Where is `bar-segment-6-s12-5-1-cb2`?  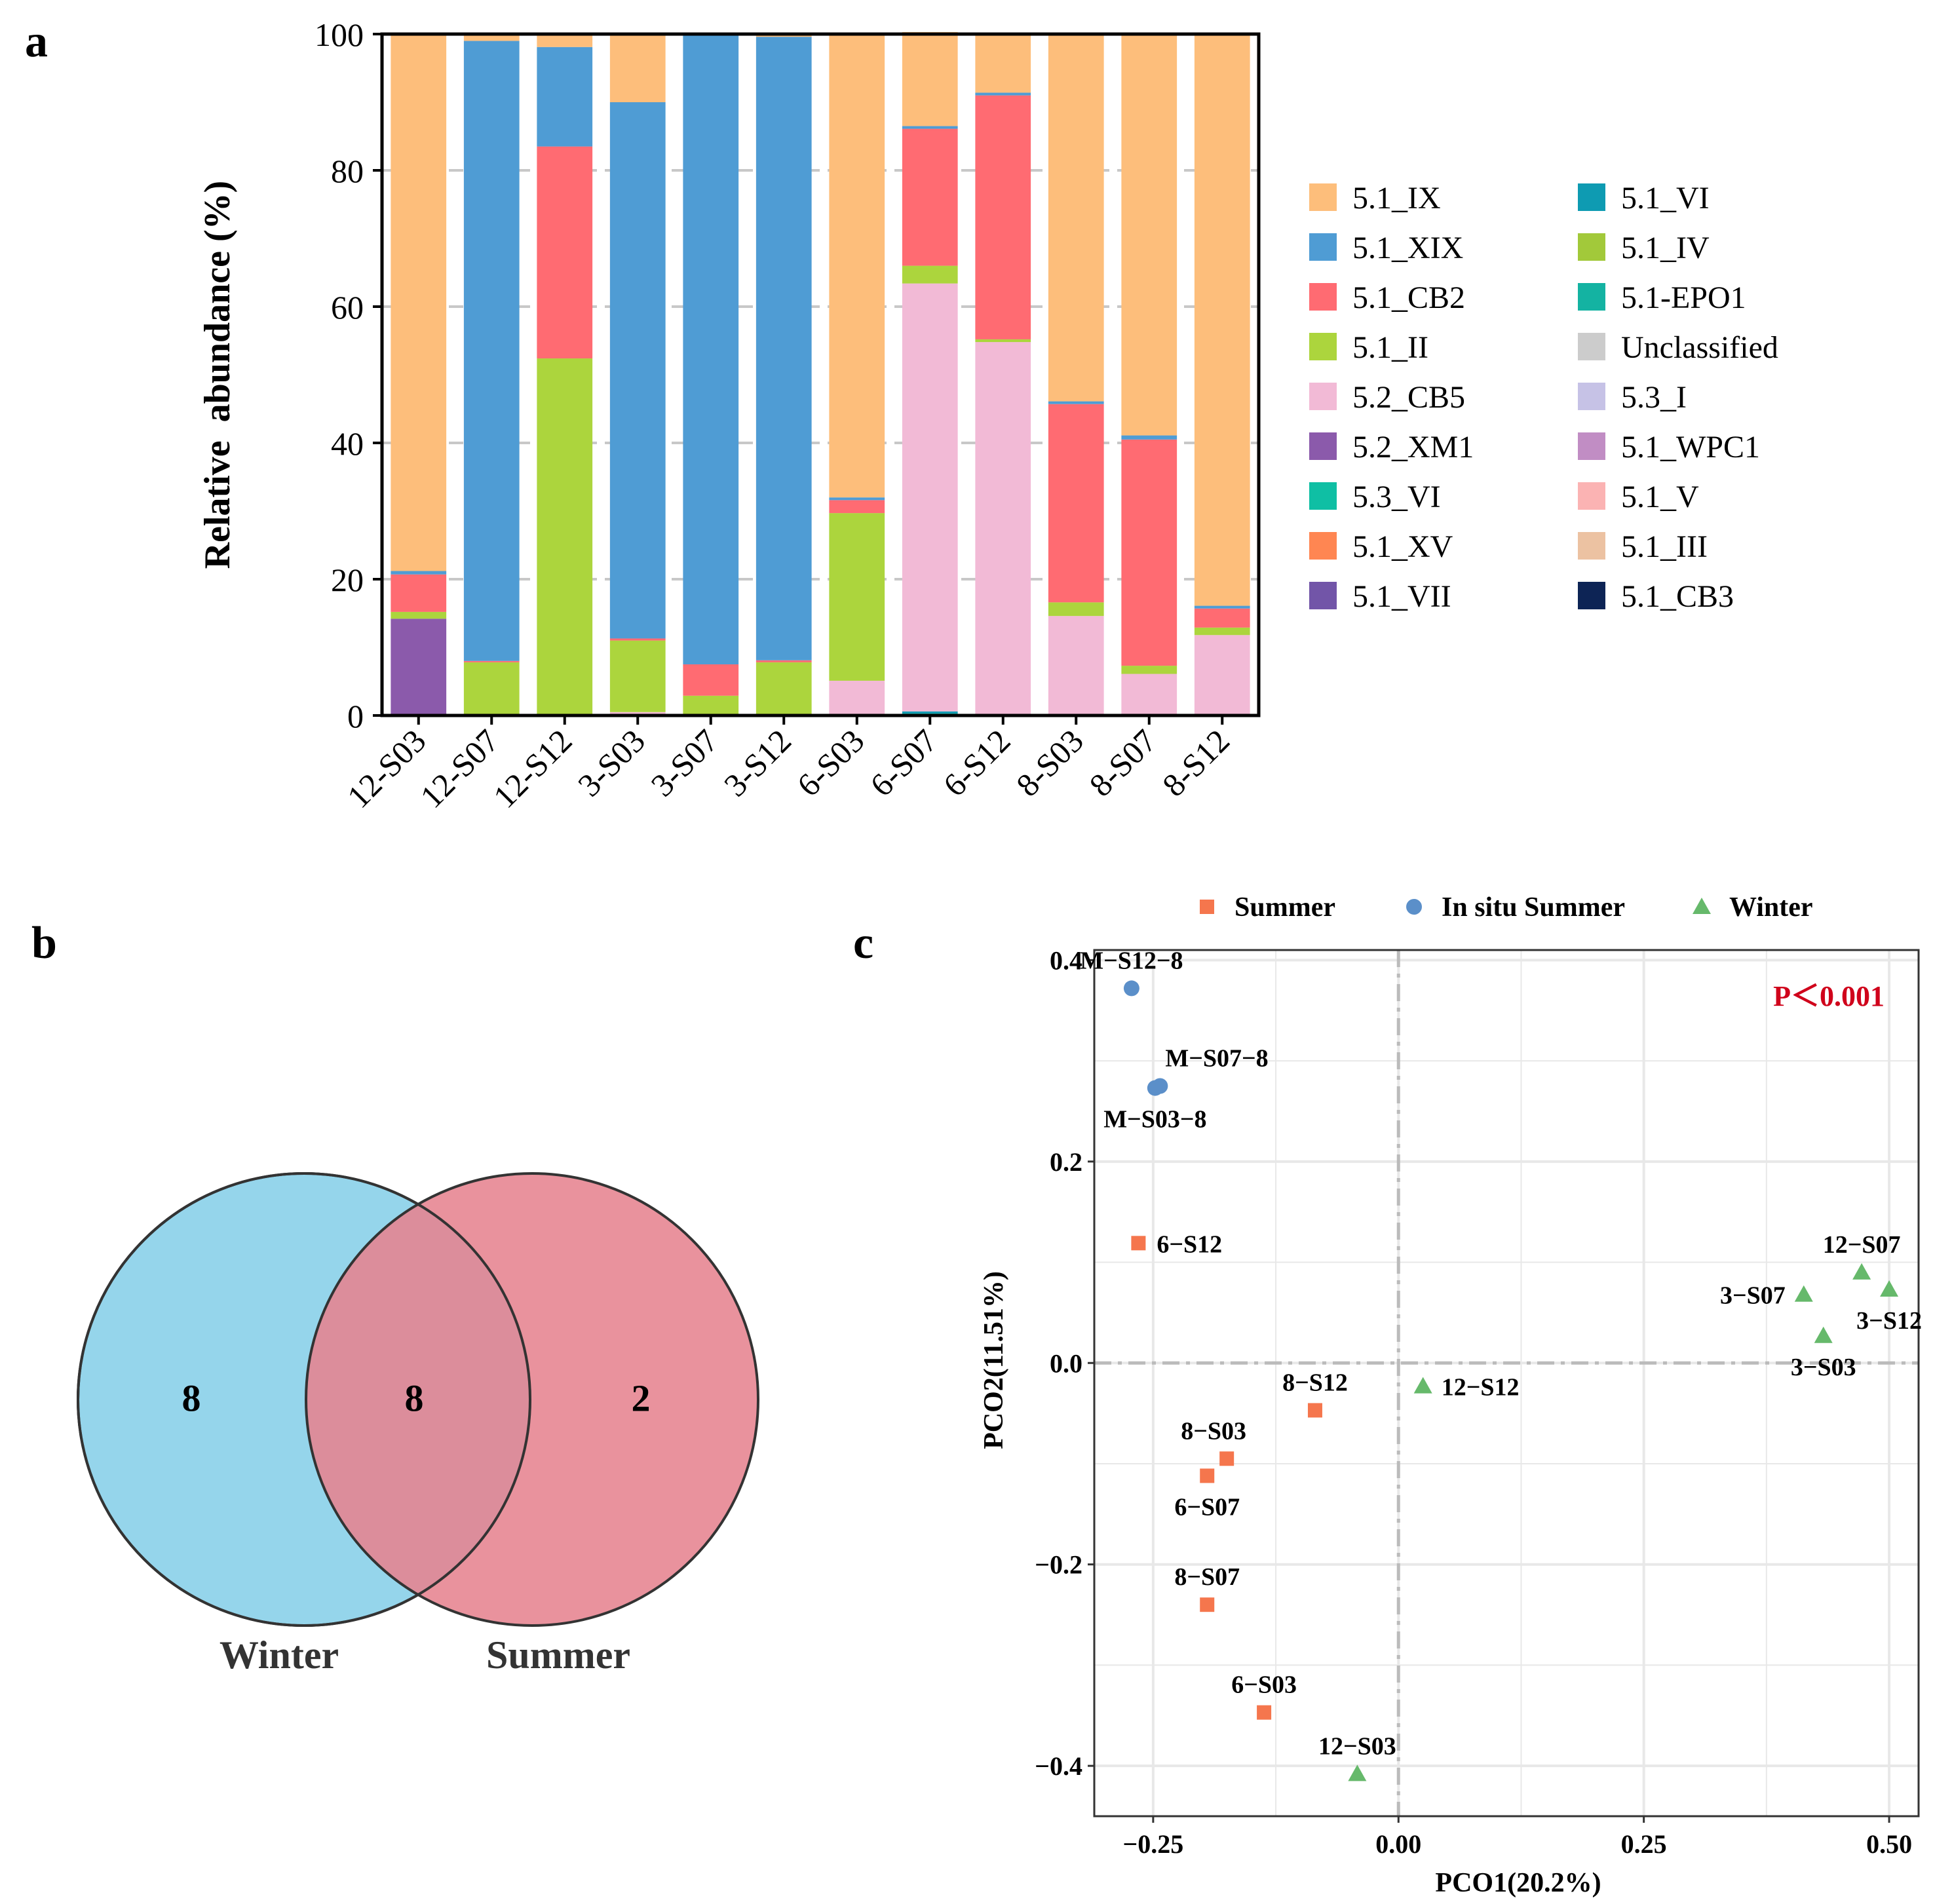
bar-segment-6-s12-5-1-cb2 is located at coordinates (1003, 217).